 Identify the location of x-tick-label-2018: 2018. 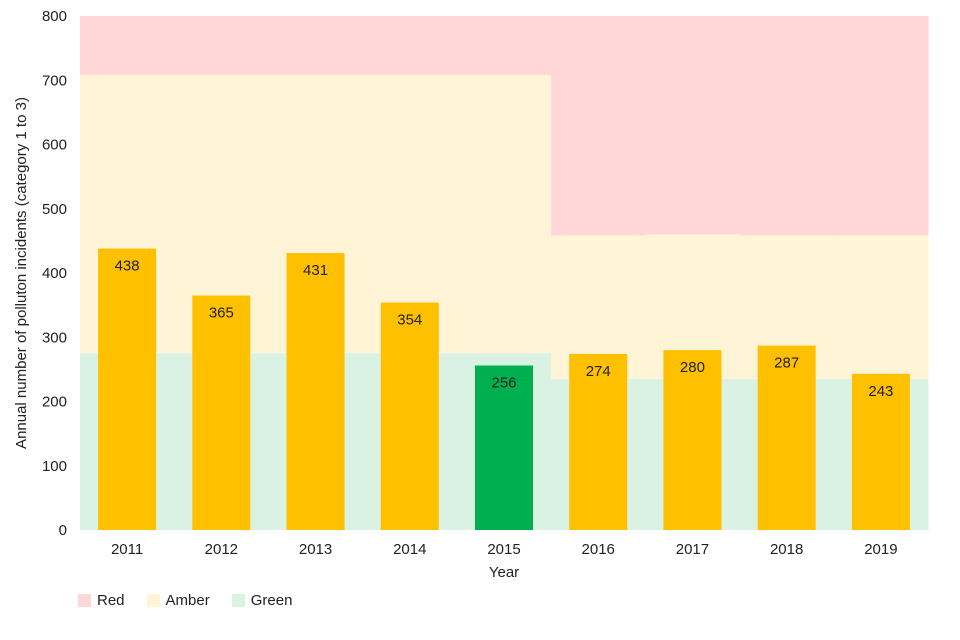
(786, 549).